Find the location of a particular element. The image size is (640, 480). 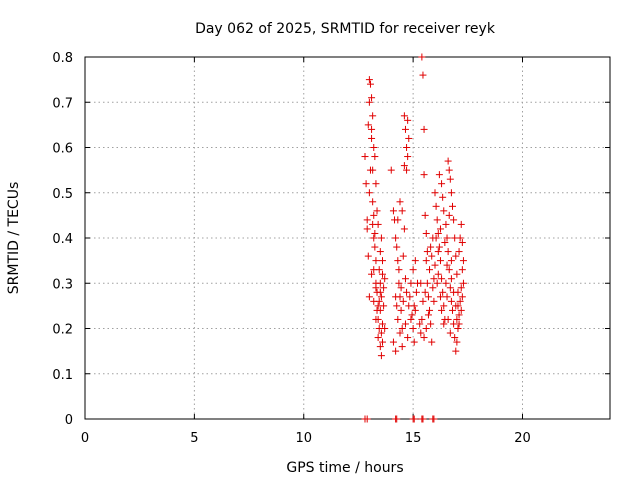

x-axis-label: GPS time / hours is located at coordinates (344, 468).